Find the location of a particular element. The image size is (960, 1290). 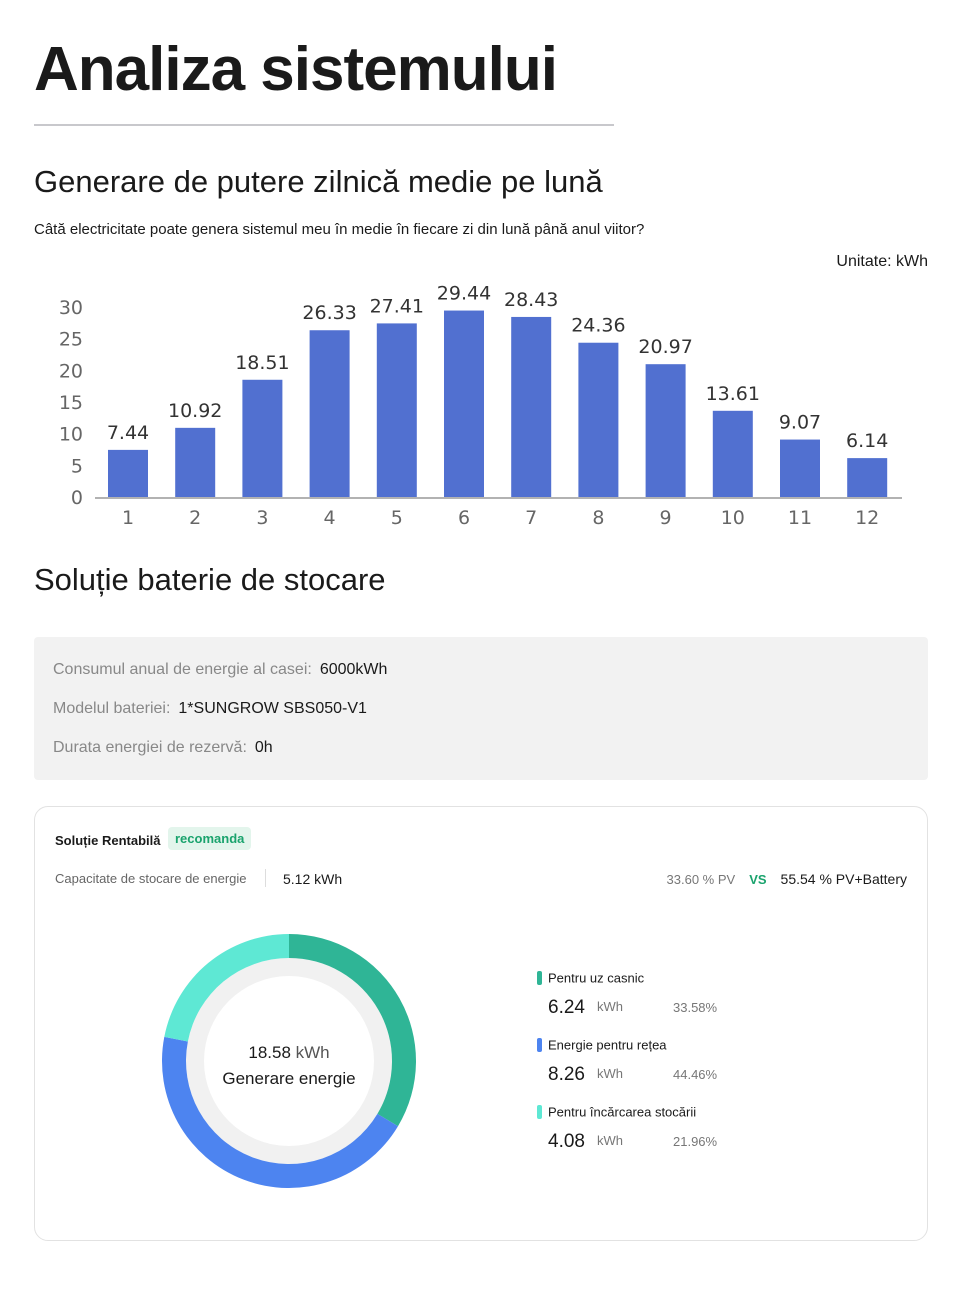

info-label: Modelul bateriei: is located at coordinates (112, 708).